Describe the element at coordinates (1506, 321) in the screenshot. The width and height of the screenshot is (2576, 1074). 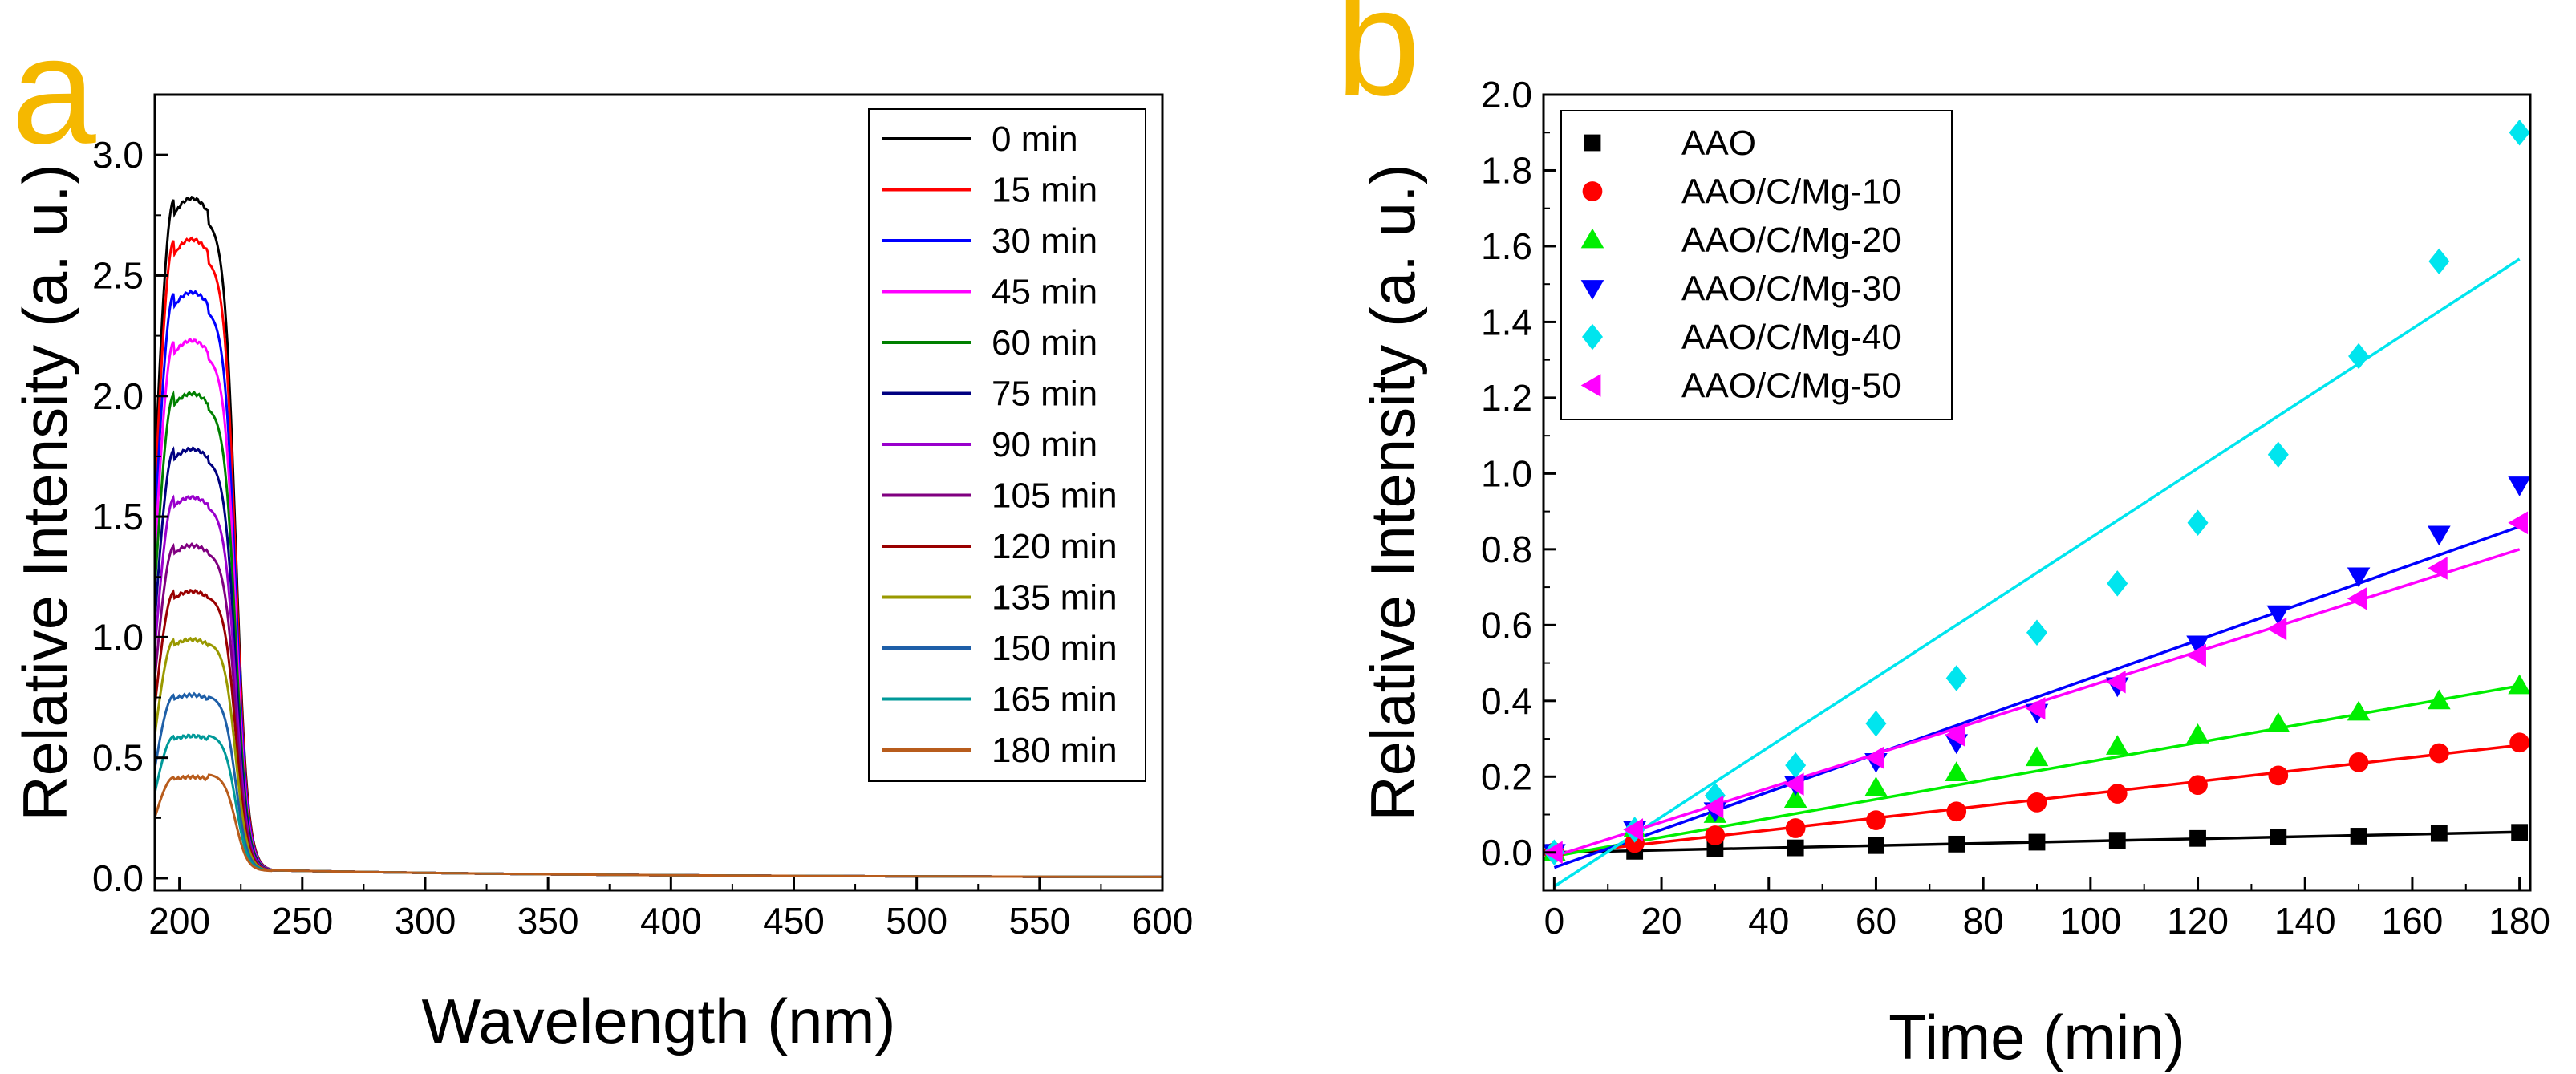
I see `y-tick-label: 1.4` at that location.